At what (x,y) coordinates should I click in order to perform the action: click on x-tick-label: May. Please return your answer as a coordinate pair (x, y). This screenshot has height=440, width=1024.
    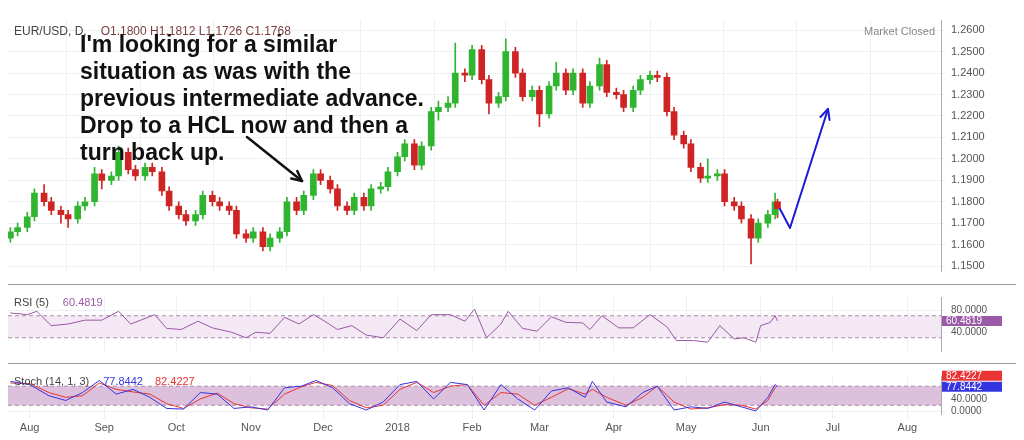
    Looking at the image, I should click on (686, 427).